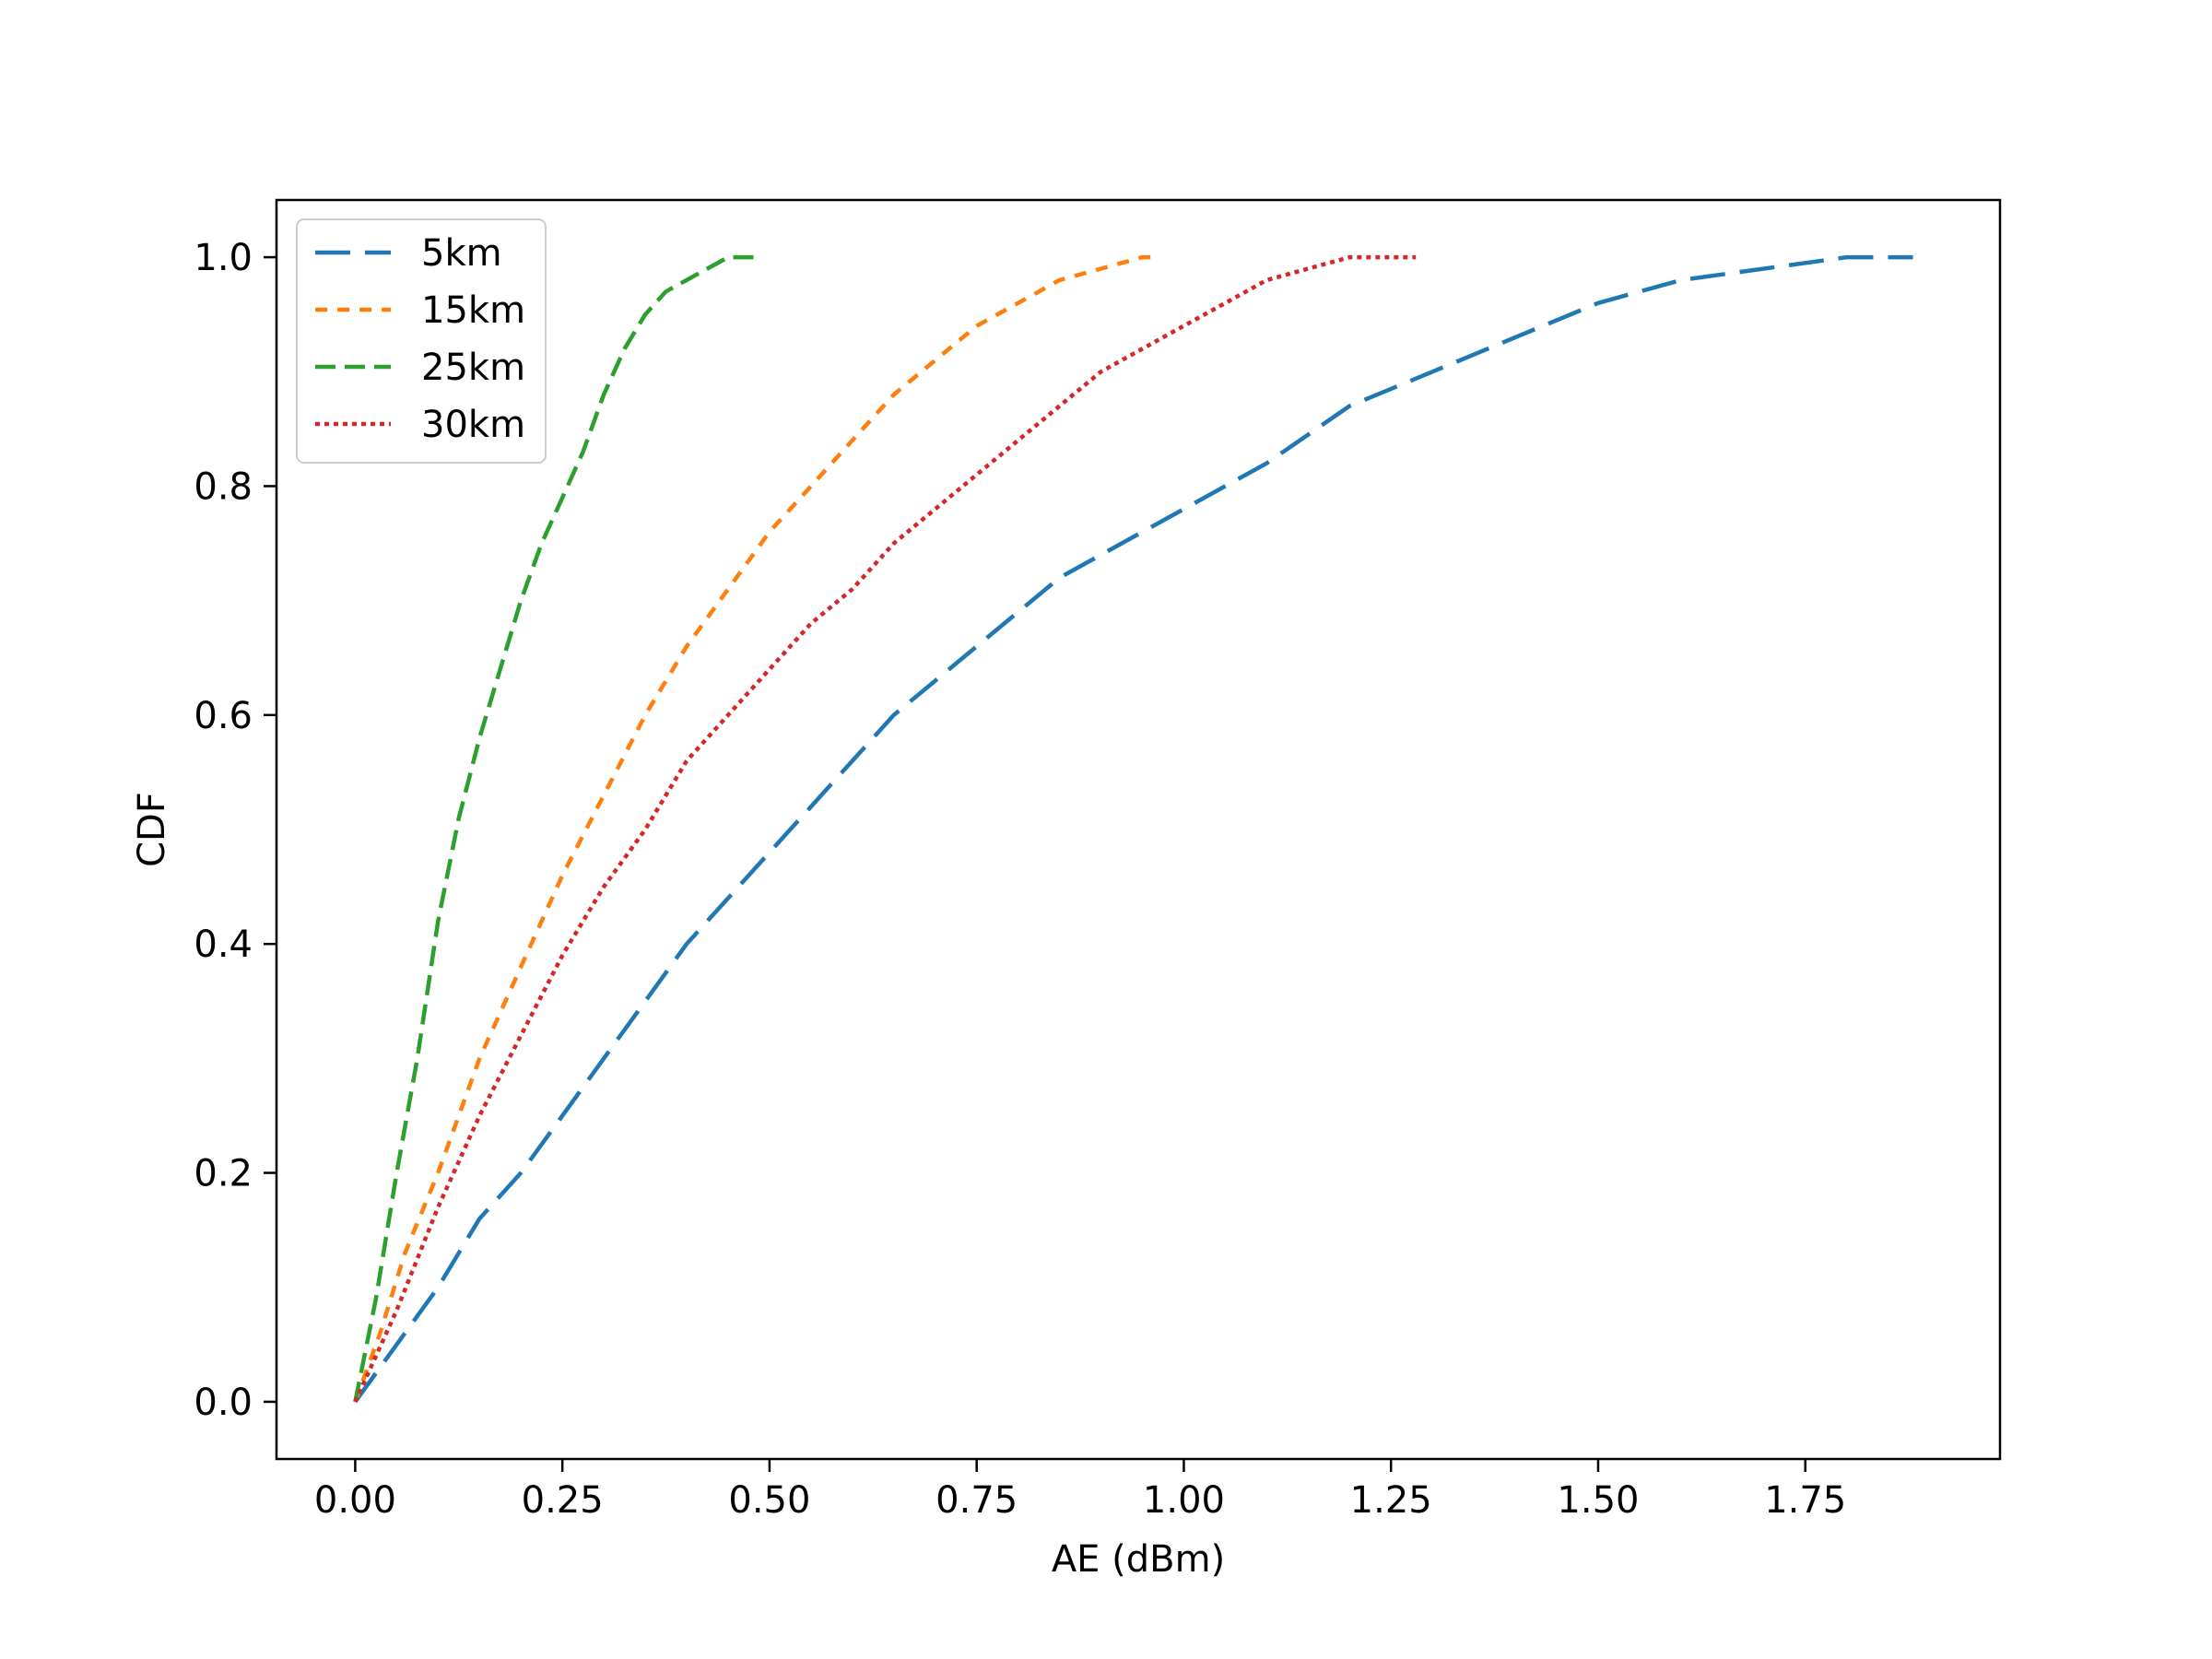  I want to click on x-tick-label: 0.50, so click(769, 1500).